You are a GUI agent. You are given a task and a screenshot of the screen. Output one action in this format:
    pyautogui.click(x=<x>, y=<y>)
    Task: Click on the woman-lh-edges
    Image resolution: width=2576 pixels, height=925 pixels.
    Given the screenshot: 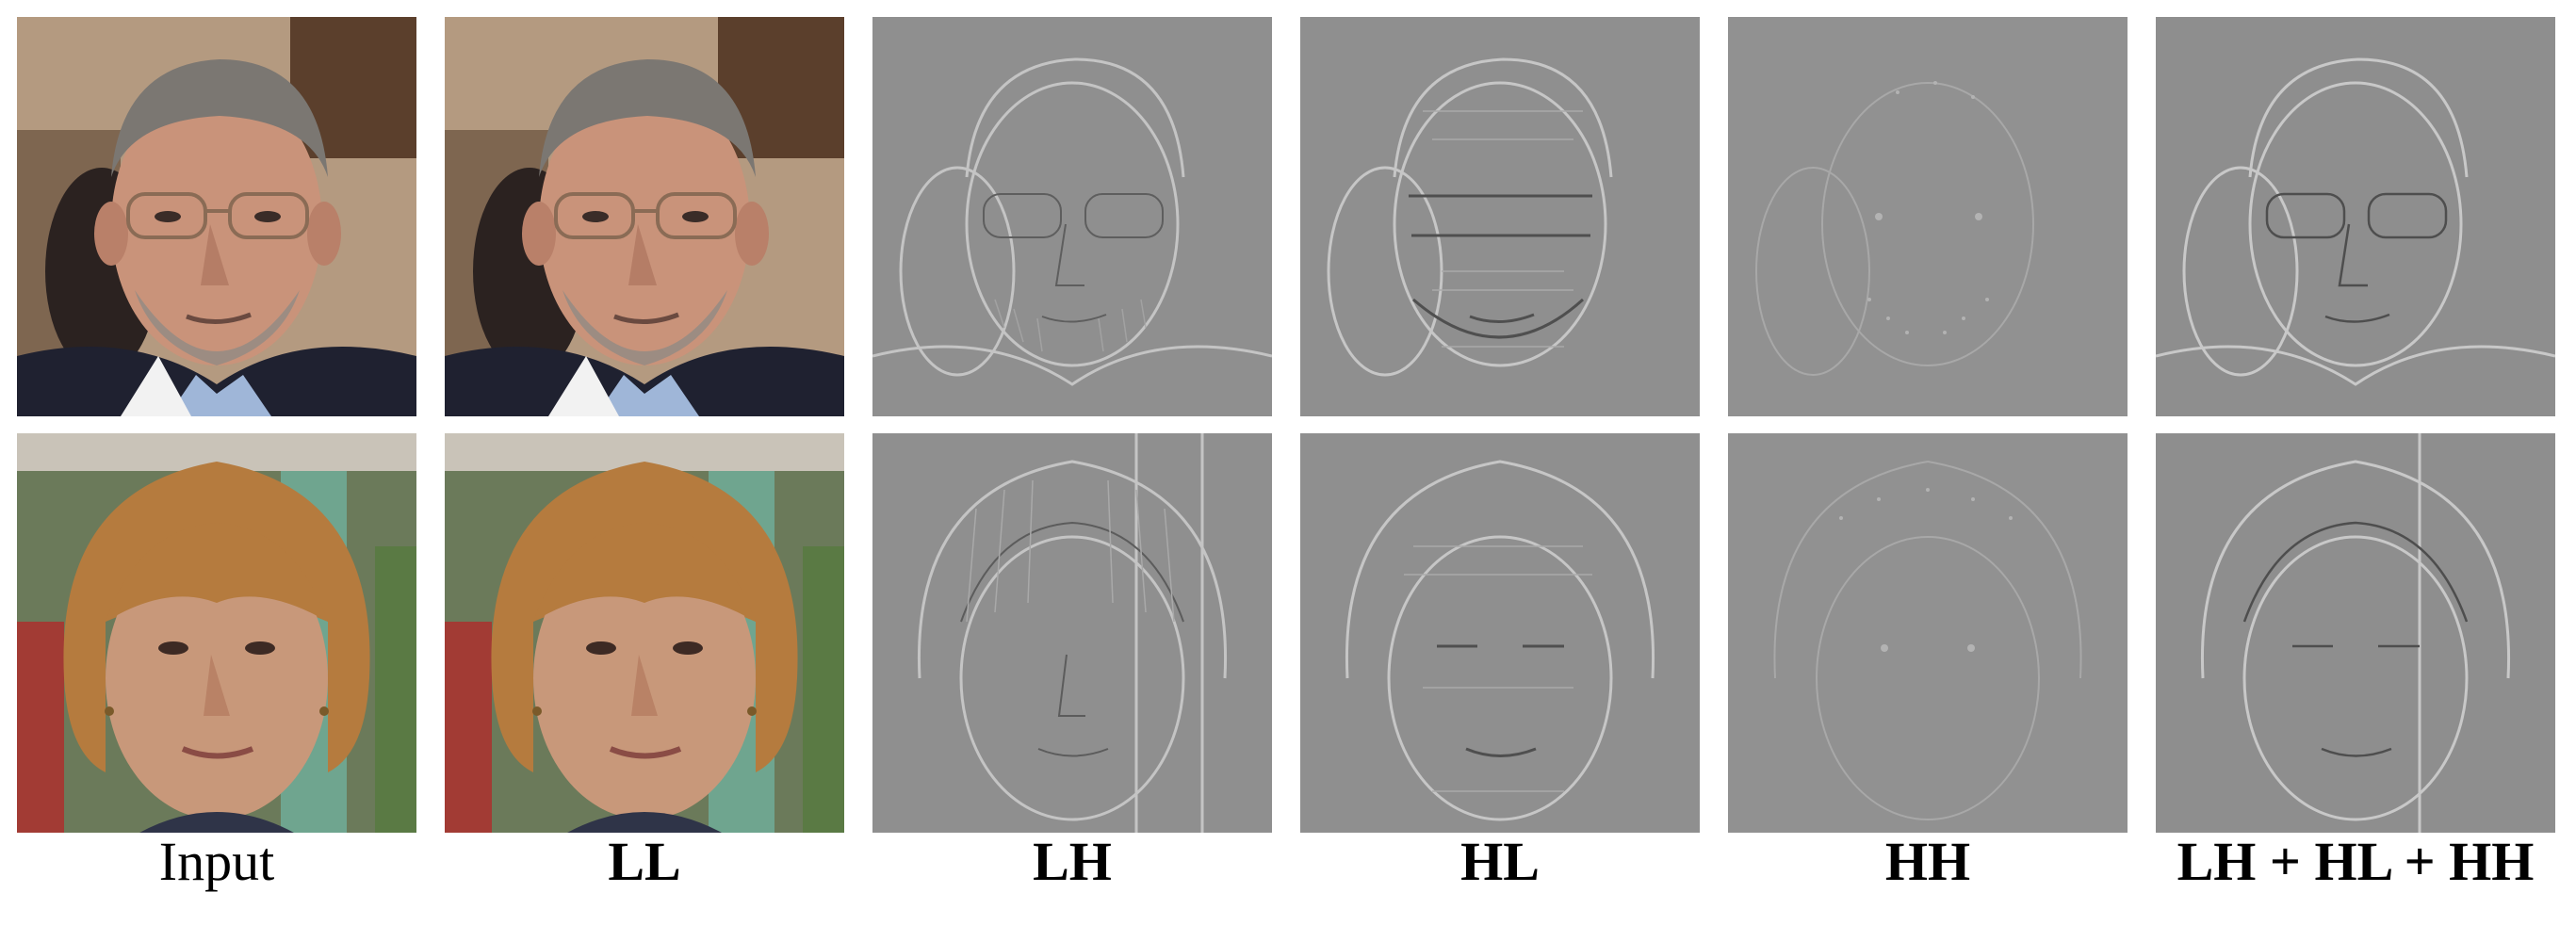 What is the action you would take?
    pyautogui.click(x=1072, y=633)
    